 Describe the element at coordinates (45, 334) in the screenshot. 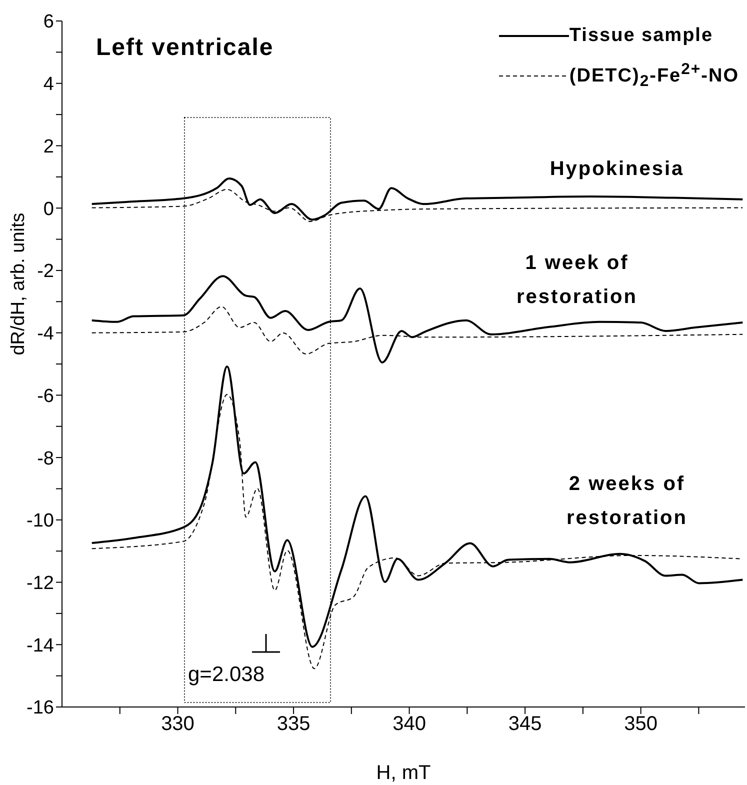

I see `y-tick-label: -4` at that location.